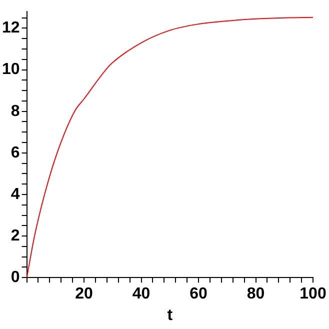 The image size is (329, 329). Describe the element at coordinates (15, 194) in the screenshot. I see `y-tick-label: 4` at that location.